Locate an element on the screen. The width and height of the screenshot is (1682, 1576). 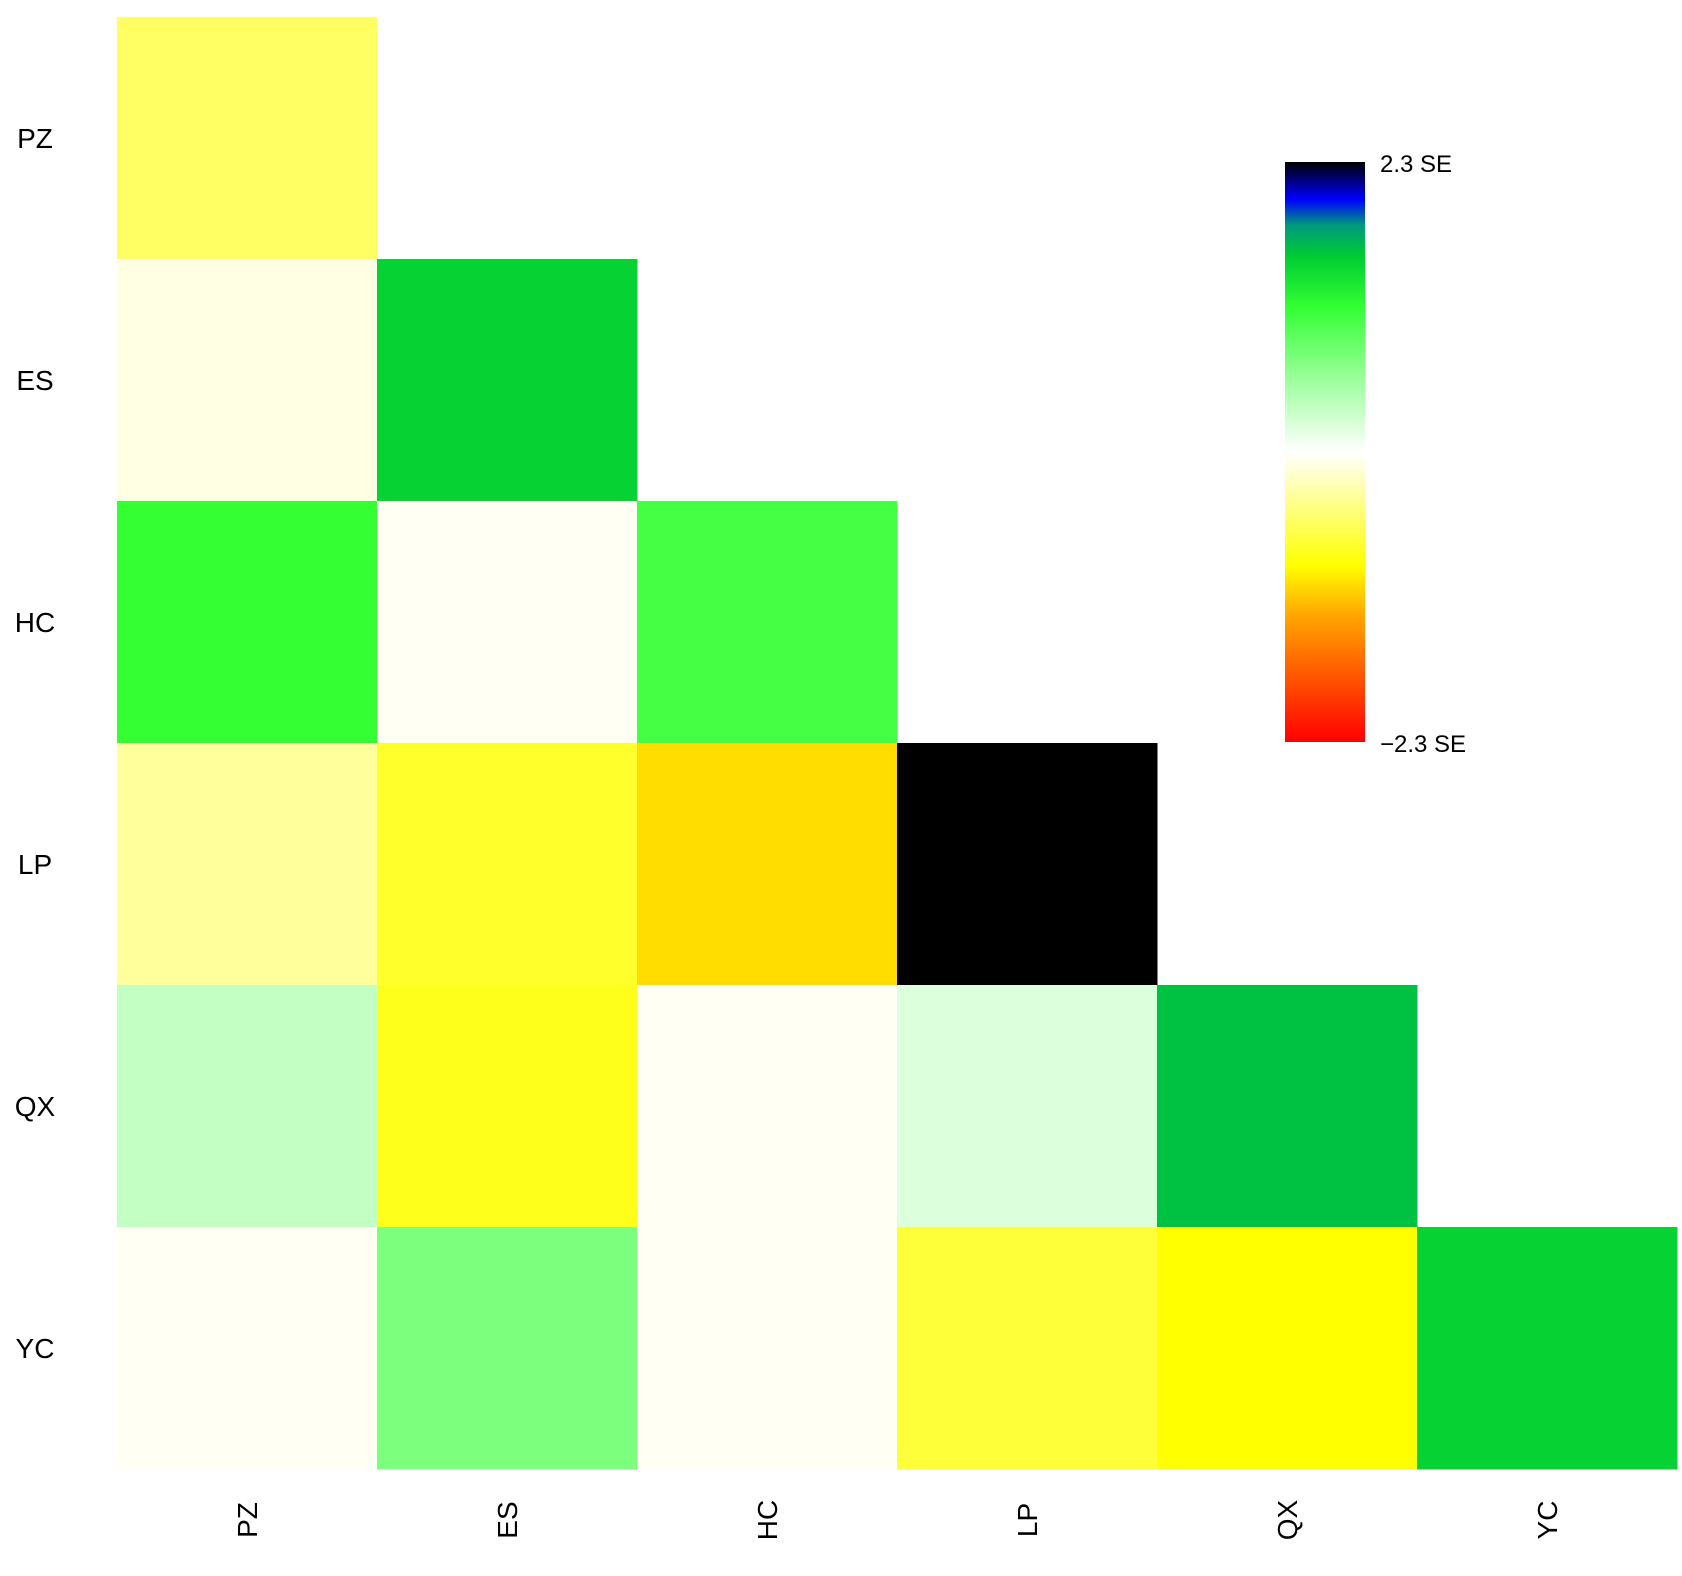
column-label-qx: QX is located at coordinates (1287, 1519).